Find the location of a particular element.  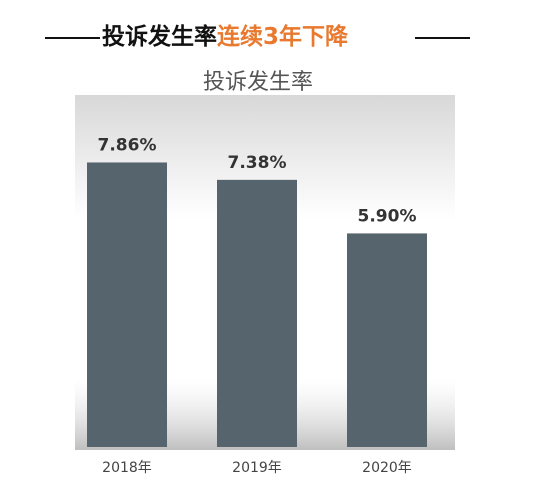

x-tick-label: 2020年 is located at coordinates (387, 468).